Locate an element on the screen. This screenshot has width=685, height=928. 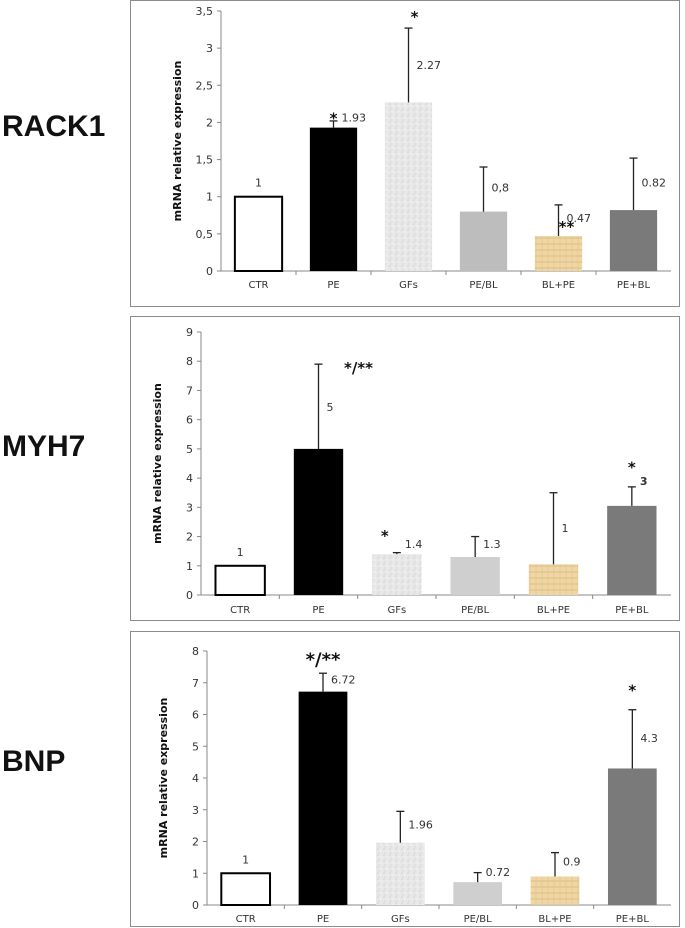
y-tick-label: 0,5 is located at coordinates (205, 234).